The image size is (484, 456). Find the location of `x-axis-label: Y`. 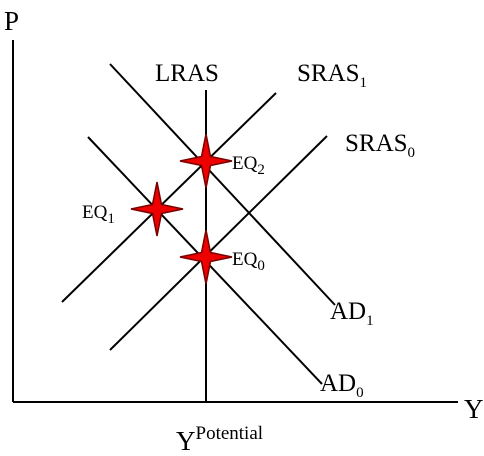

x-axis-label: Y is located at coordinates (474, 409).